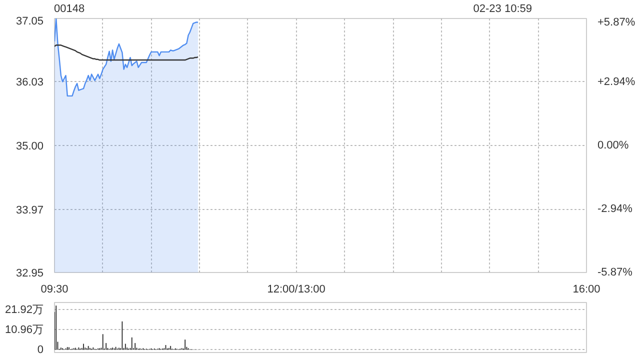  Describe the element at coordinates (24, 330) in the screenshot. I see `y-tick-label: 10.96万` at that location.